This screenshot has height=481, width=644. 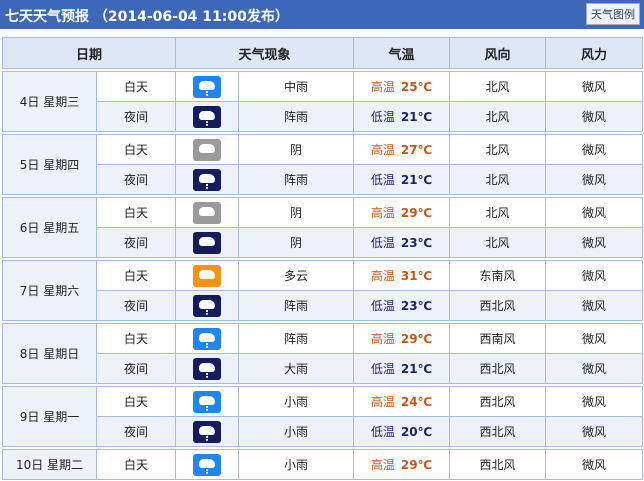 I want to click on table-row: 夜间 大雨 低温 21℃ 西北风 微风, so click(x=323, y=368).